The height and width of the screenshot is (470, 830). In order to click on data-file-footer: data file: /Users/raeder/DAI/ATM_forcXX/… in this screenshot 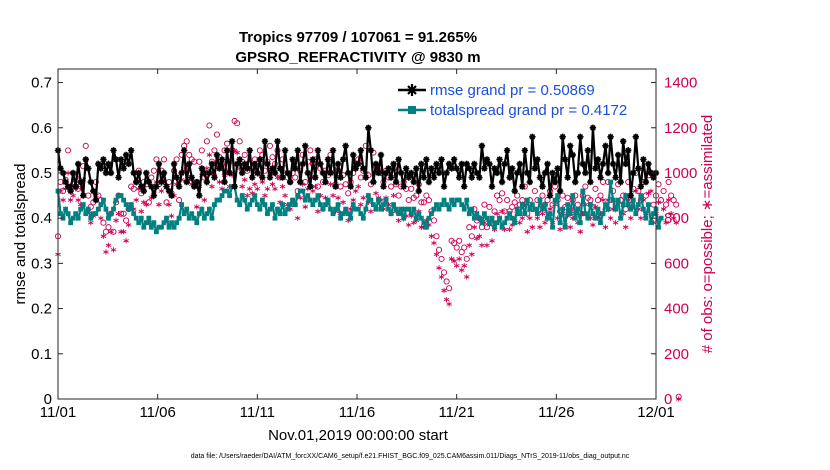, I will do `click(410, 456)`.